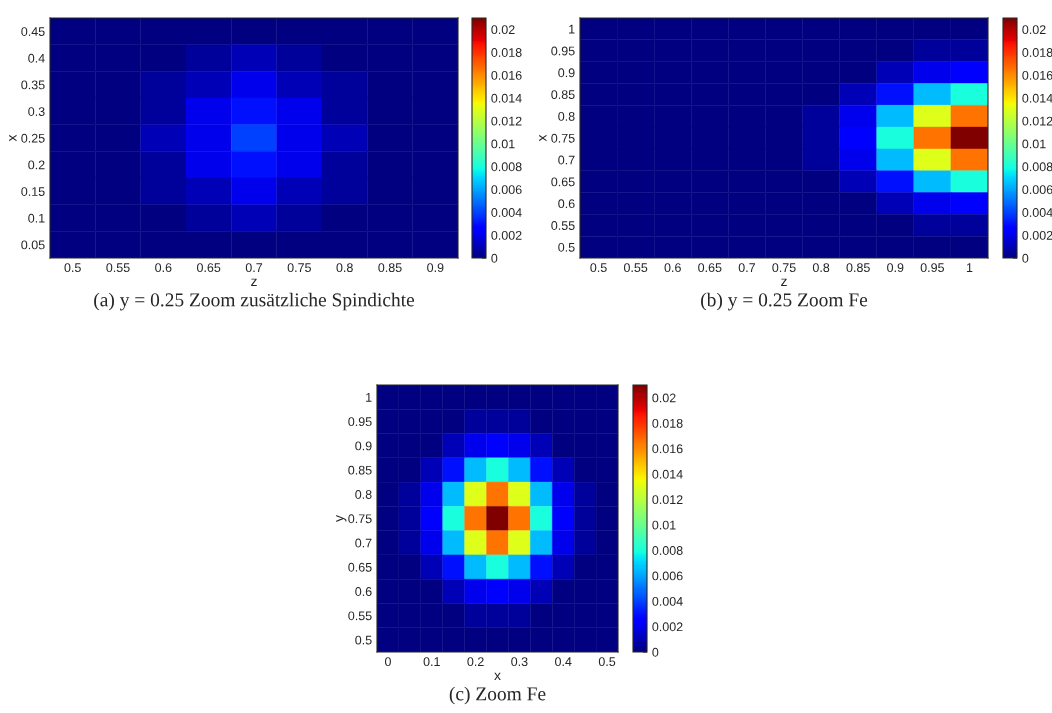 The height and width of the screenshot is (713, 1052). What do you see at coordinates (33, 245) in the screenshot?
I see `y-tick-label: 0.05` at bounding box center [33, 245].